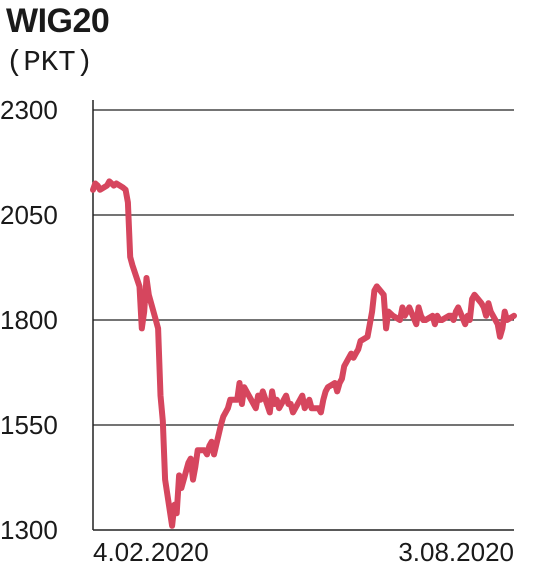 This screenshot has width=536, height=569. I want to click on y-axis-ticks: 1300 1550 1800 2050 2300, so click(29, 320).